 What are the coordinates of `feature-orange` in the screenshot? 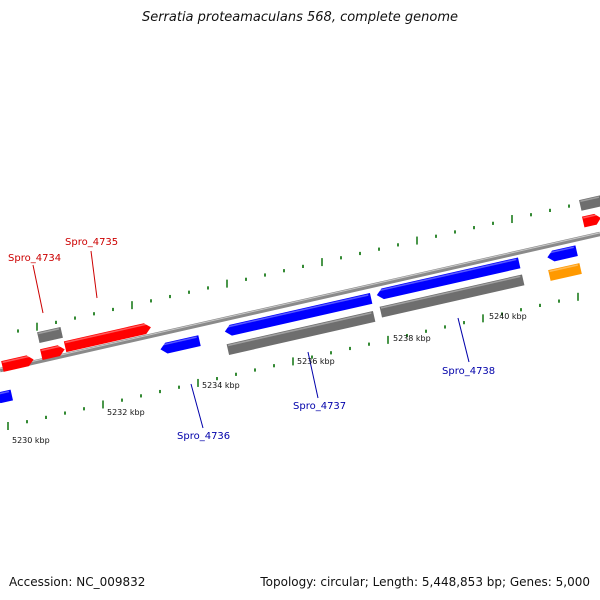 It's located at (565, 272).